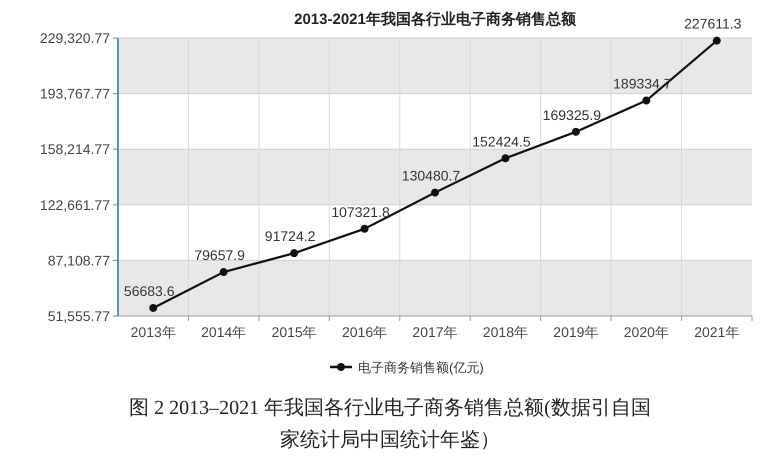 The width and height of the screenshot is (778, 465). What do you see at coordinates (435, 19) in the screenshot?
I see `chart-title: 2013-2021年我国各行业电子商务销售总额` at bounding box center [435, 19].